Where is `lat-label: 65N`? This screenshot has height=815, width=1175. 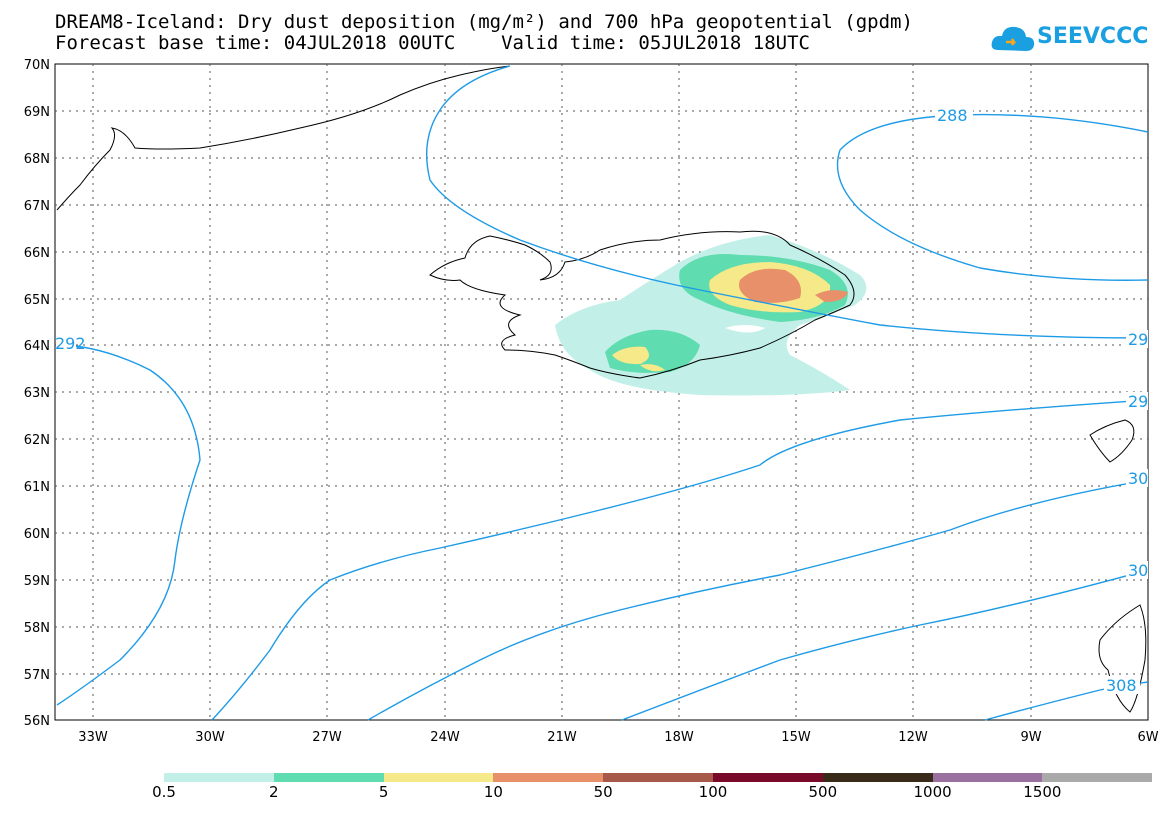 lat-label: 65N is located at coordinates (37, 300).